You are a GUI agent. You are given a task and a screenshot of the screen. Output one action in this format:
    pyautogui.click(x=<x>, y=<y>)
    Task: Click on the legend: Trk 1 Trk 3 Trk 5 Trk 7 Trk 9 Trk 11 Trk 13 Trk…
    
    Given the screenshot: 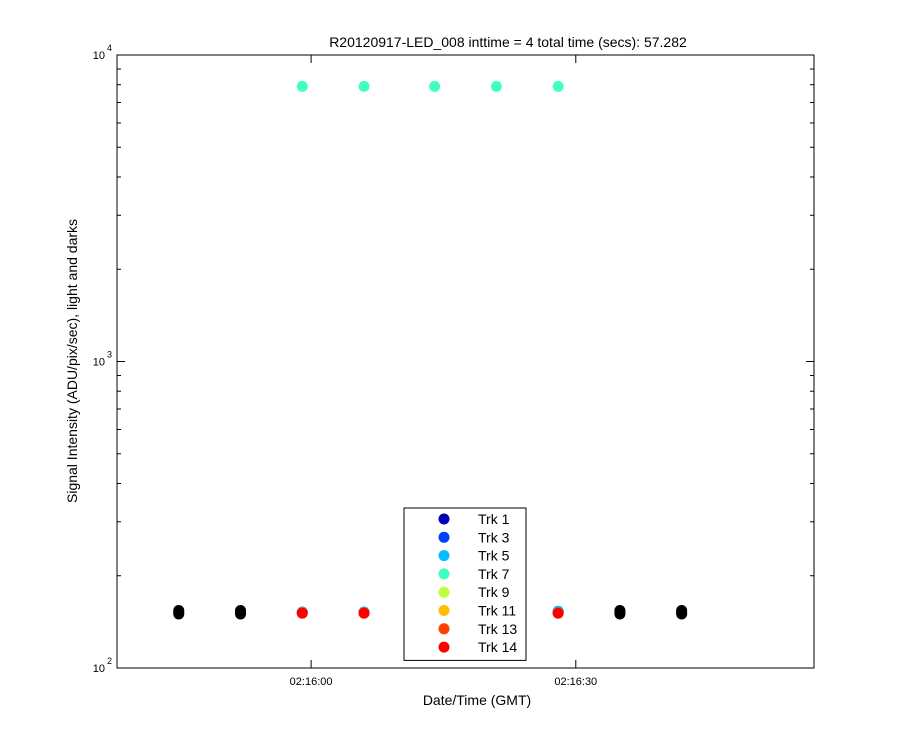 What is the action you would take?
    pyautogui.click(x=465, y=584)
    